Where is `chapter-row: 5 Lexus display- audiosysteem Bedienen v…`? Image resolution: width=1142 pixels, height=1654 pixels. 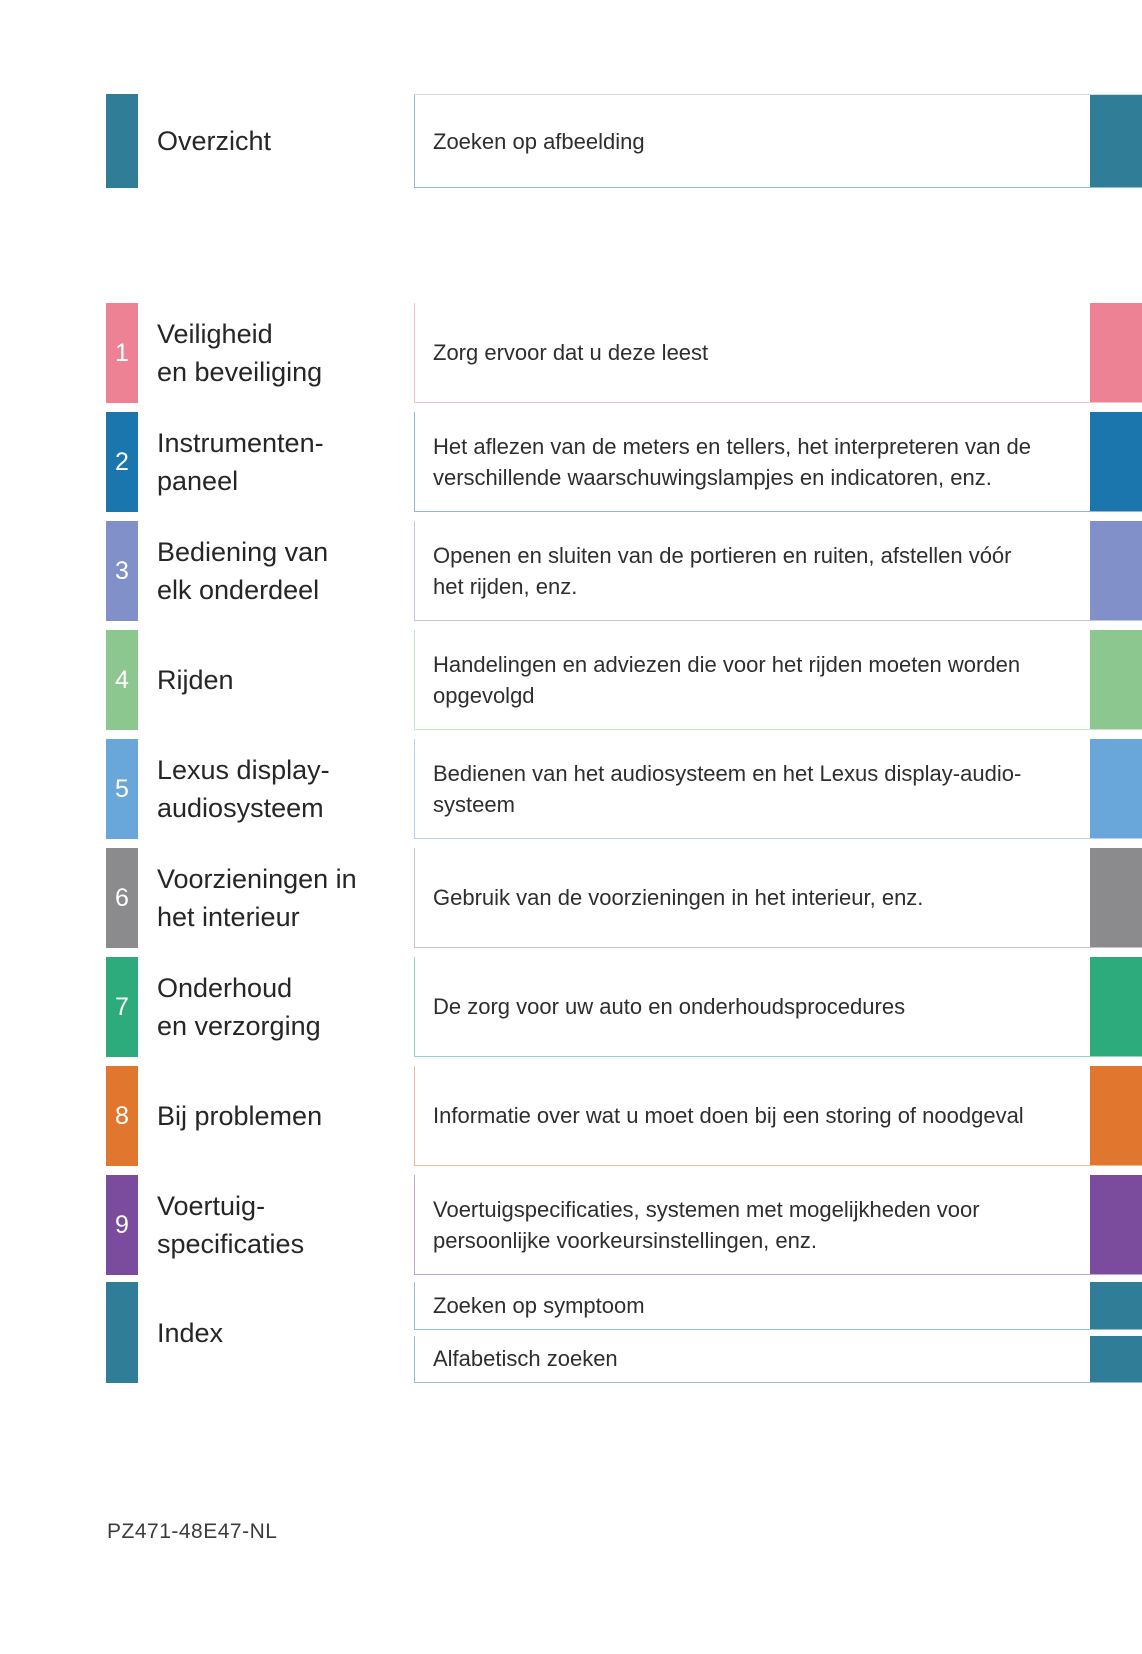
chapter-row: 5 Lexus display- audiosysteem Bedienen v… is located at coordinates (571, 789).